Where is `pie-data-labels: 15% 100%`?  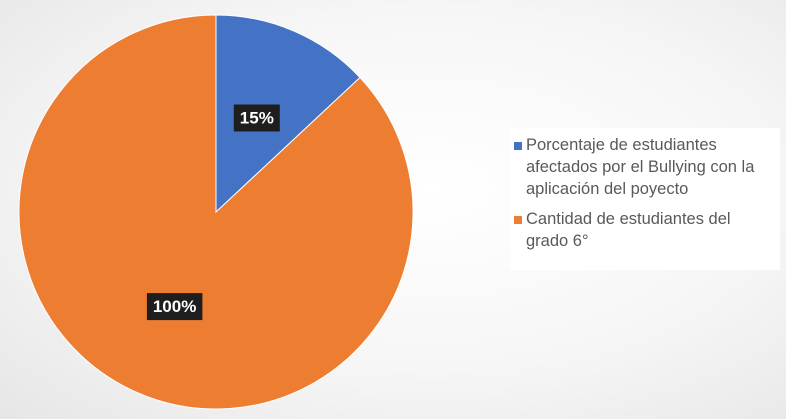
pie-data-labels: 15% 100% is located at coordinates (213, 212).